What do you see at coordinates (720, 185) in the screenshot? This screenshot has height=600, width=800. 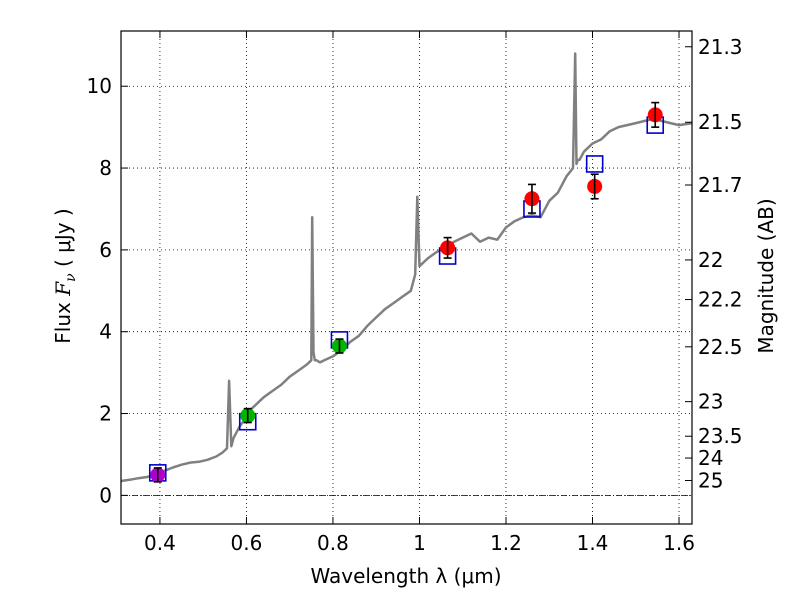 I see `y2-tick-label: 21.7` at bounding box center [720, 185].